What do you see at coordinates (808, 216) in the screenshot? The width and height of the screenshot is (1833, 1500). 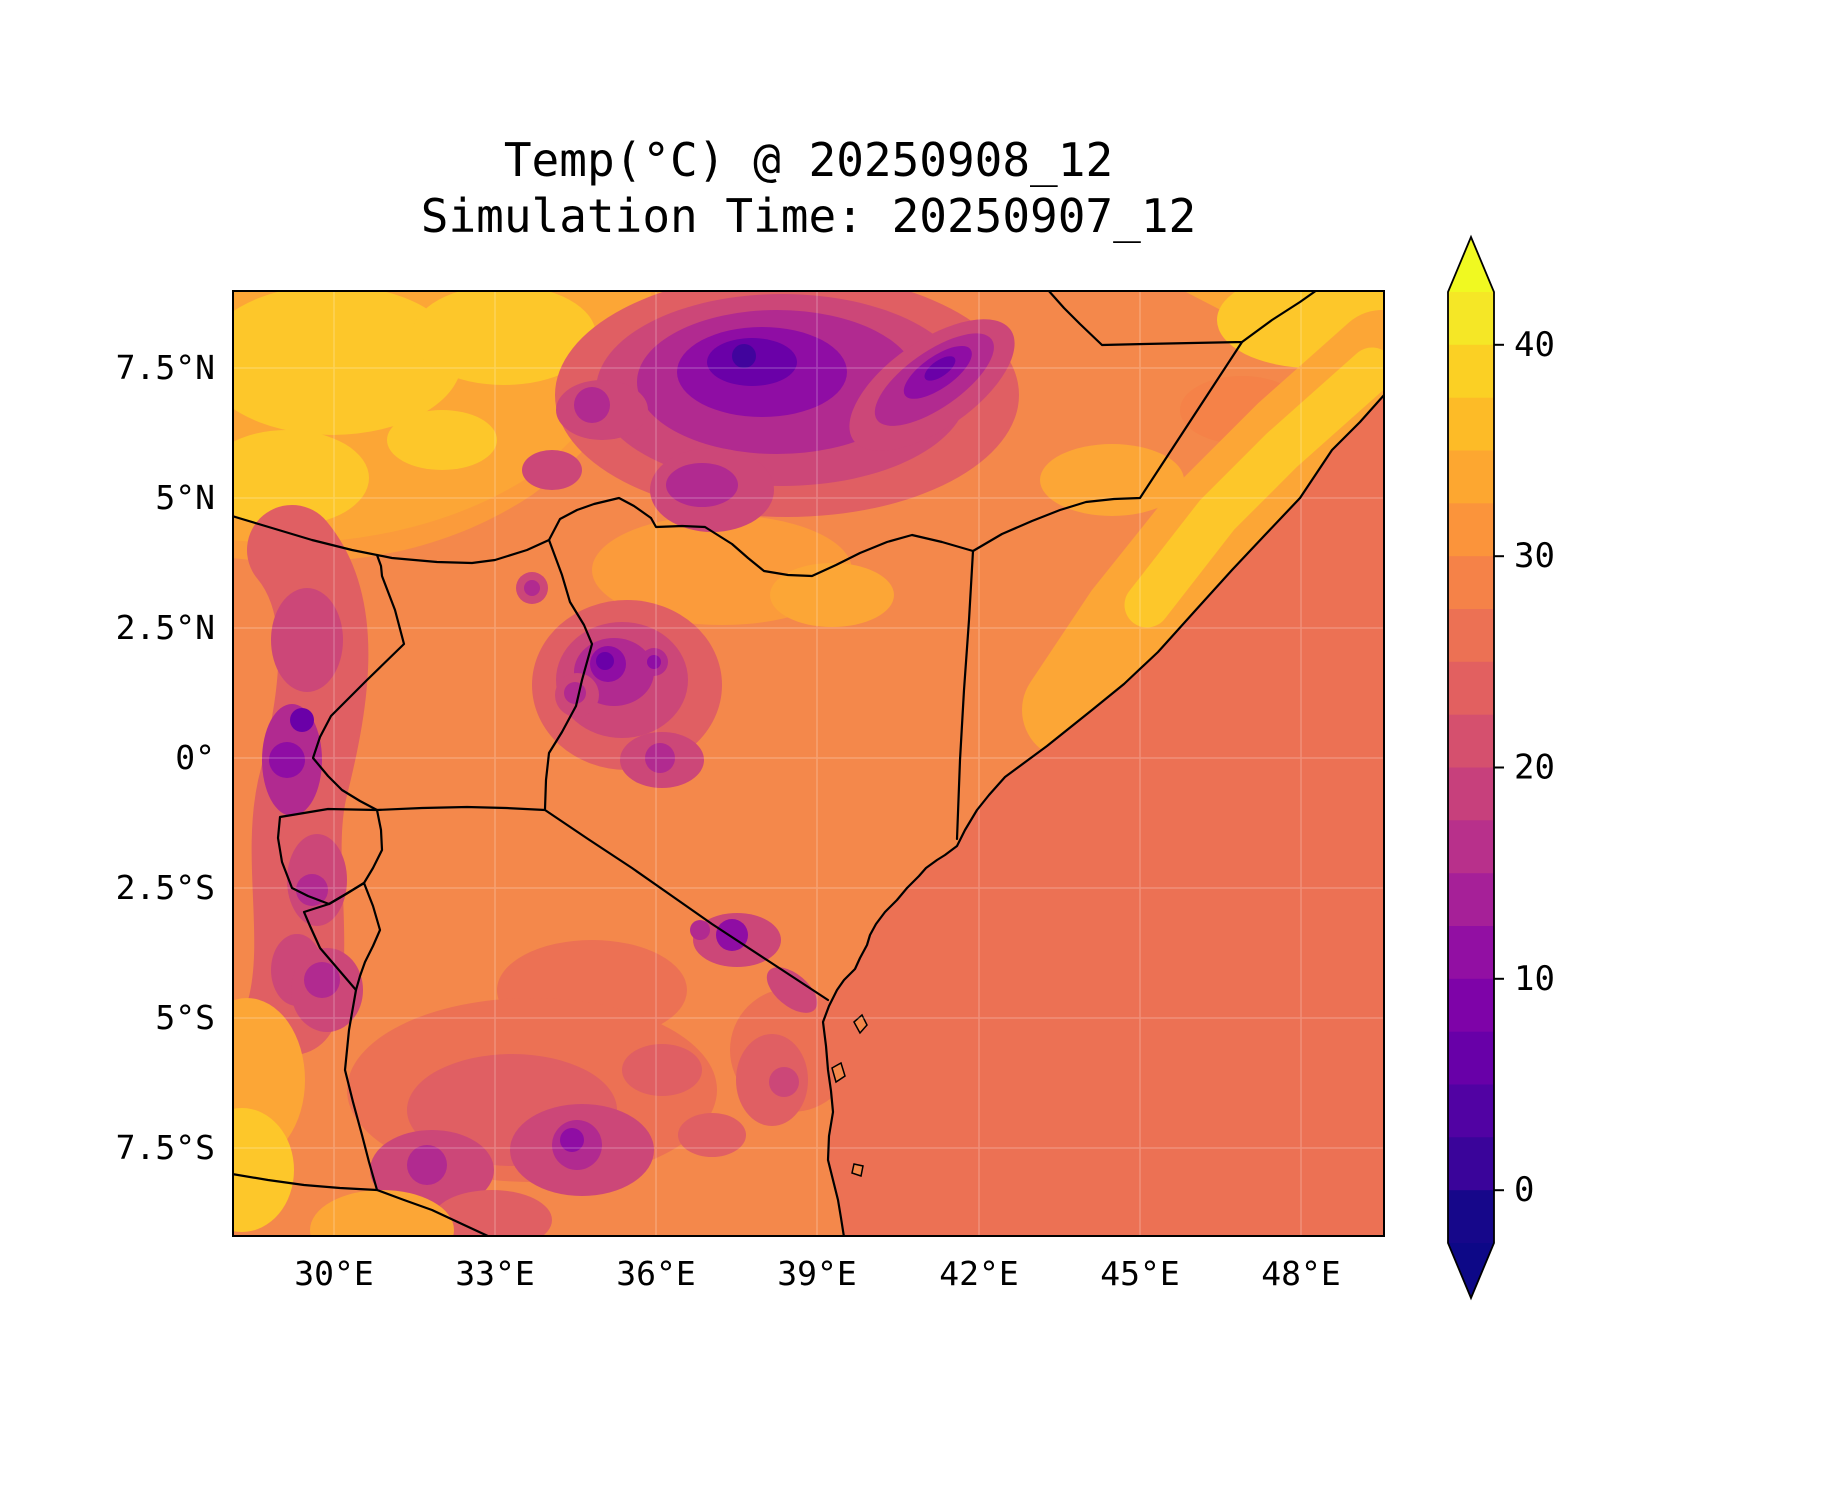 I see `plot-title-line2: Simulation Time: 20250907_12` at bounding box center [808, 216].